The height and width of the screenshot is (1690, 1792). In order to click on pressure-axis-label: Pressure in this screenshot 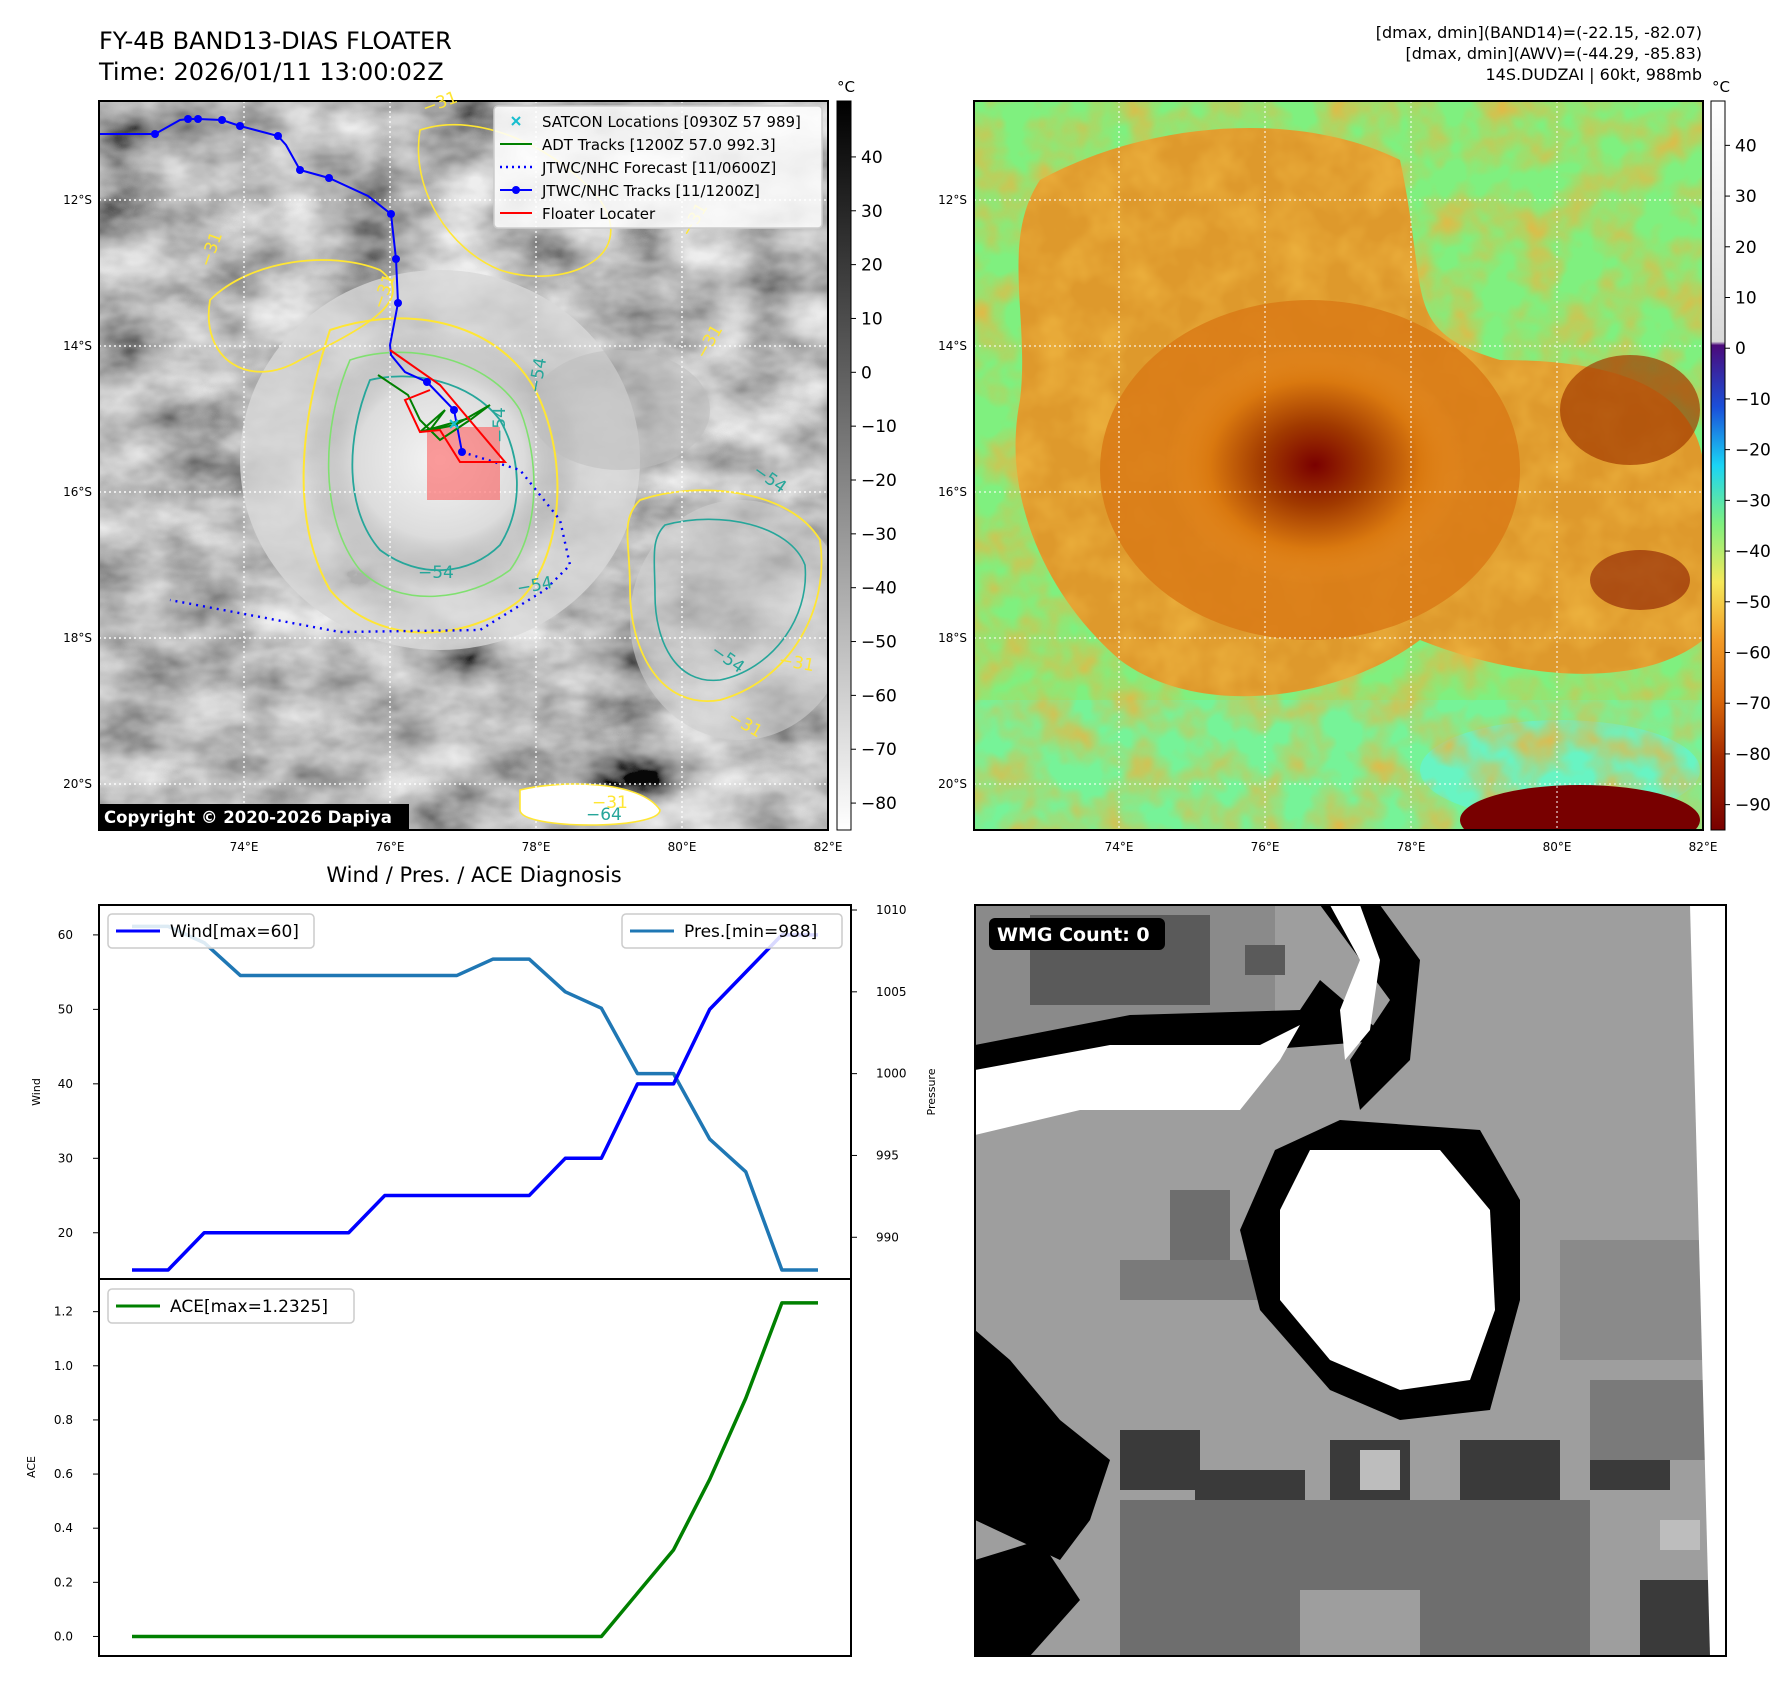, I will do `click(931, 1091)`.